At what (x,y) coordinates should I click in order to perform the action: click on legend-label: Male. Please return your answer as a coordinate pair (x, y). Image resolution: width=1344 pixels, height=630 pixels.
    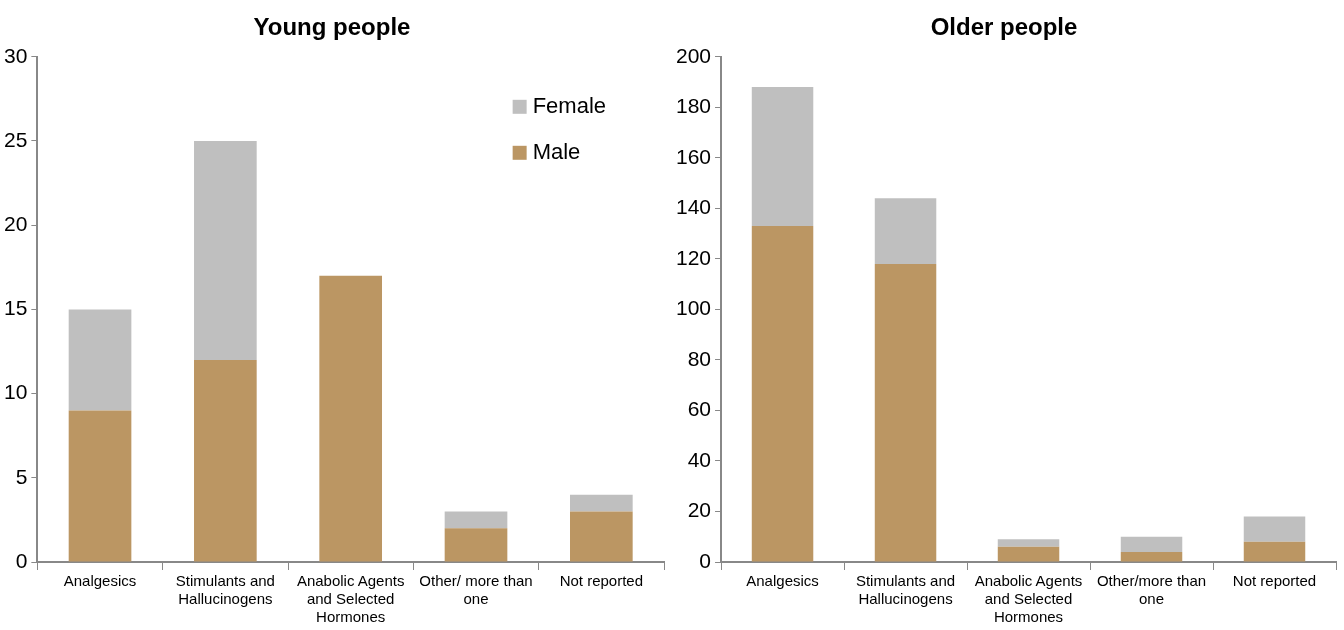
    Looking at the image, I should click on (556, 151).